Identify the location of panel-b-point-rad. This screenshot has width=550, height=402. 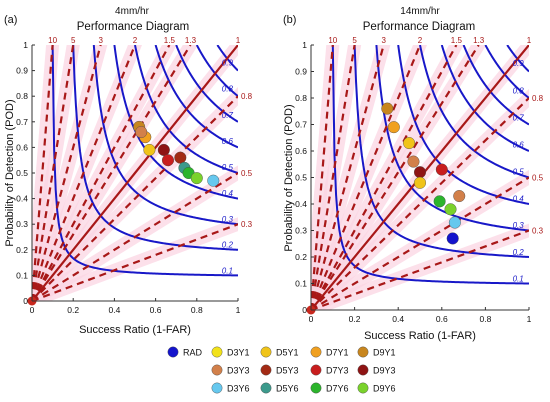
(452, 238).